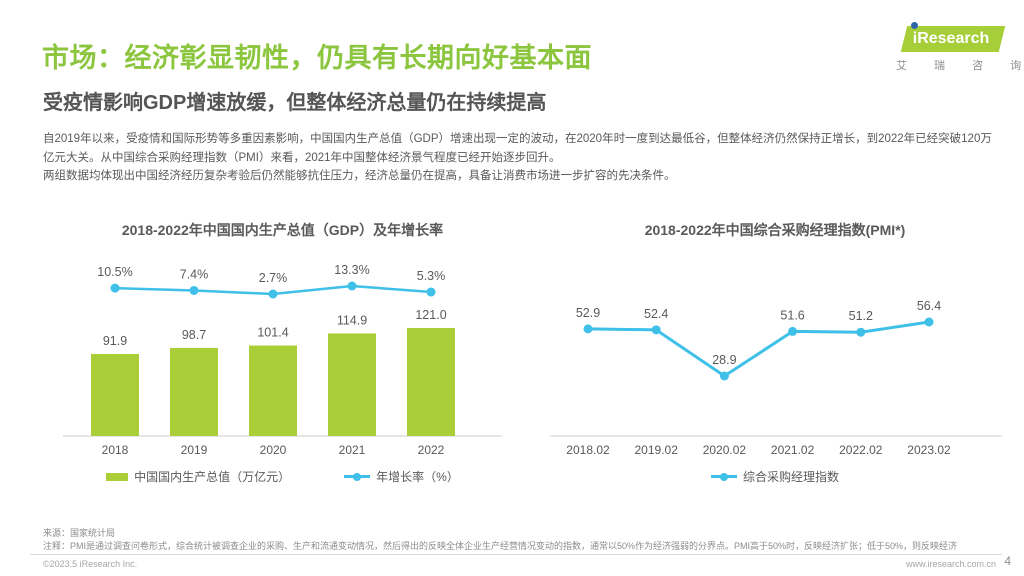 This screenshot has width=1024, height=576. I want to click on legend-label-gdp: 中国国内生产总值（万亿元）, so click(212, 477).